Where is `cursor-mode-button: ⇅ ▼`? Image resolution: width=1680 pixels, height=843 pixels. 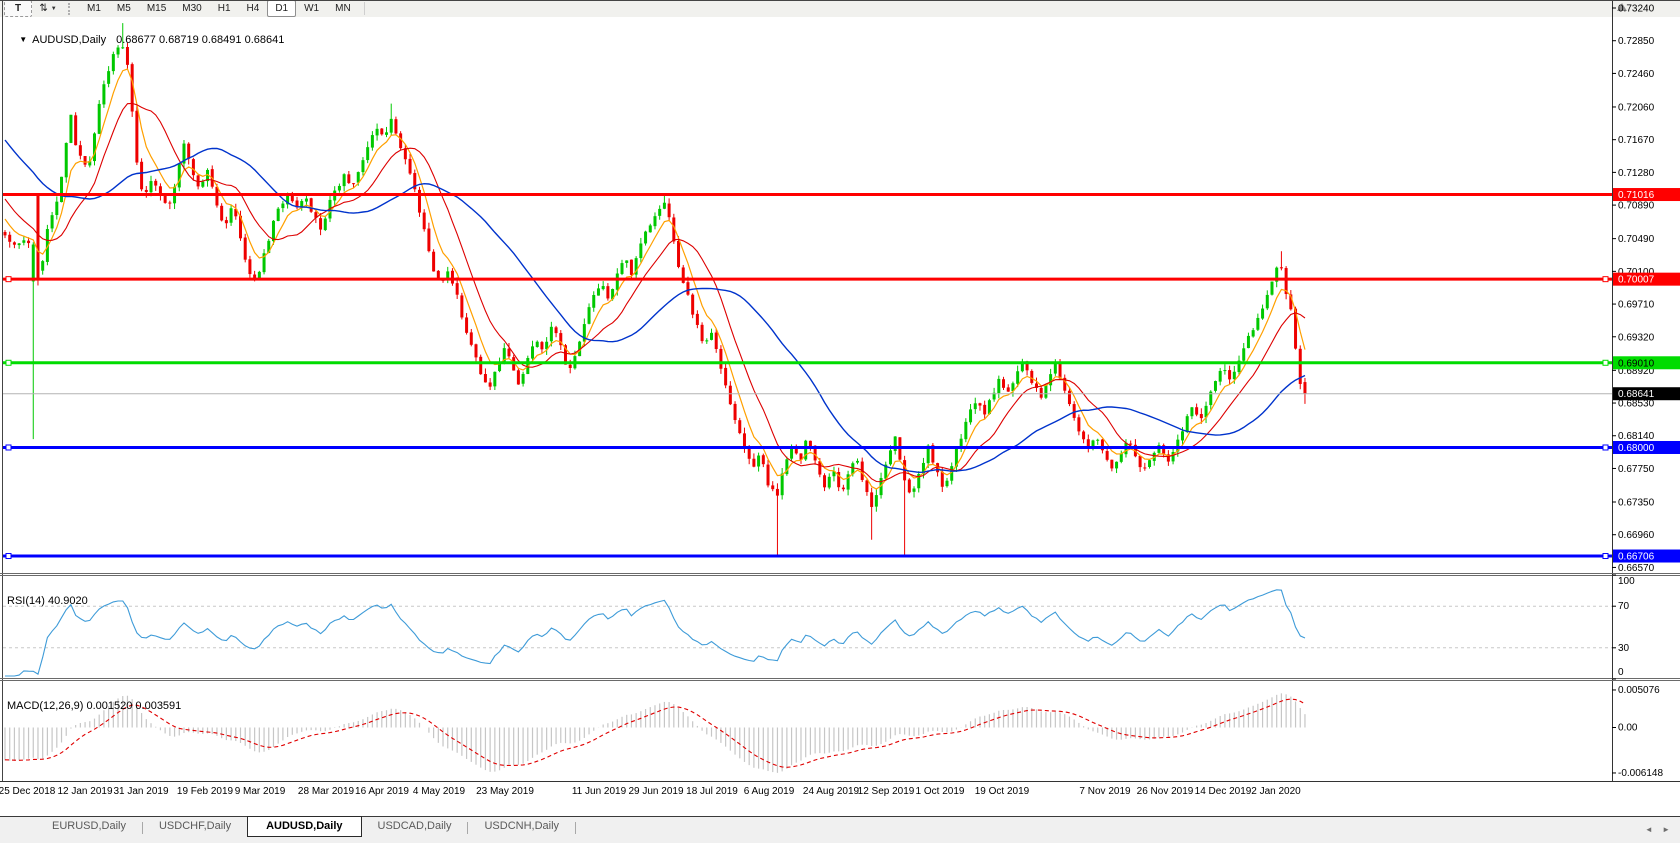 cursor-mode-button: ⇅ ▼ is located at coordinates (48, 8).